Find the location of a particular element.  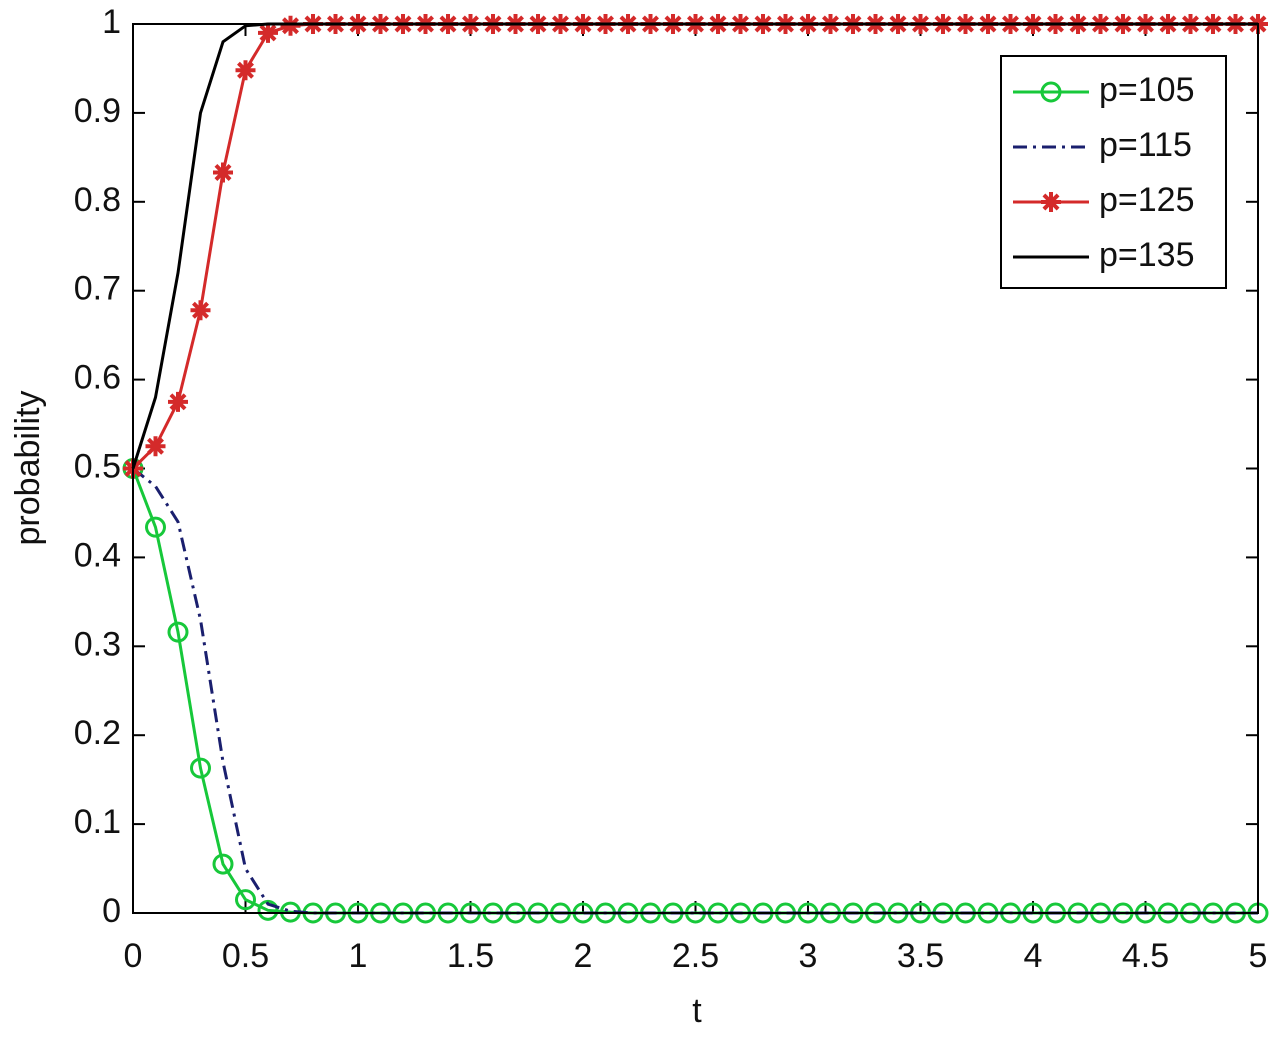

y-tick-label: 0.5 is located at coordinates (97, 466).